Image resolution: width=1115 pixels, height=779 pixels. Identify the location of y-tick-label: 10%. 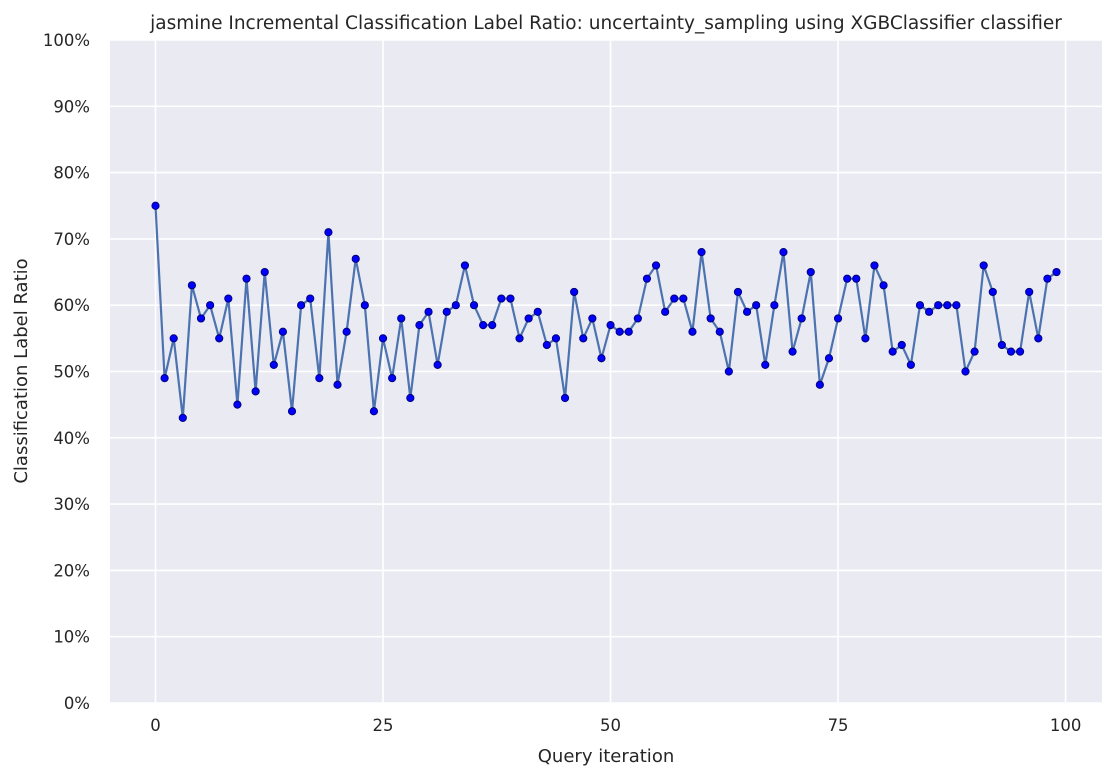
(71, 637).